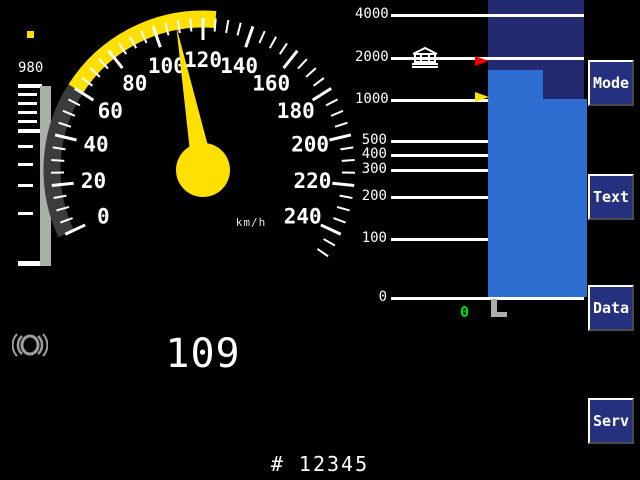  I want to click on dial-number: 240, so click(303, 216).